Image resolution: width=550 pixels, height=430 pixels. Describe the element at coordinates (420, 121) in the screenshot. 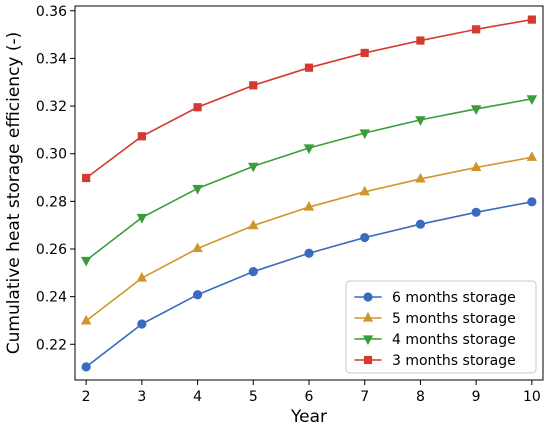

I see `data-point-s3-p7` at that location.